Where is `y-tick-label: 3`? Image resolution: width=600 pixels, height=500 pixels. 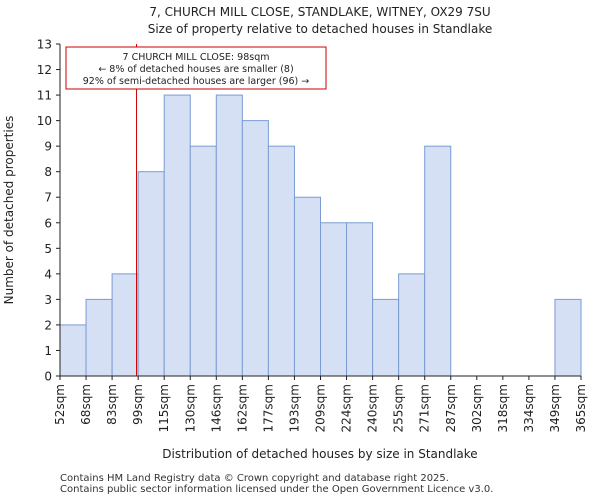 y-tick-label: 3 is located at coordinates (48, 300).